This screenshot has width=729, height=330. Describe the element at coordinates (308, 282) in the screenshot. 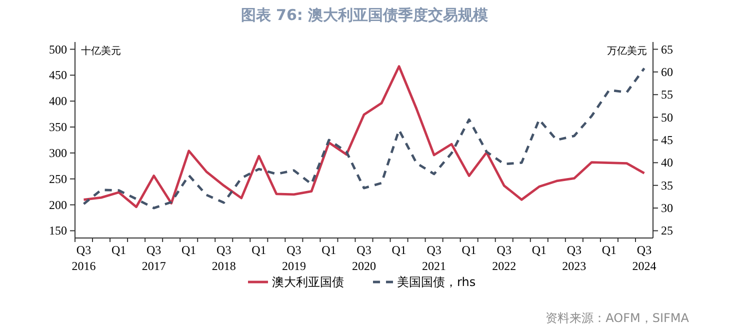

I see `legend-label: 澳大利亚国债` at that location.